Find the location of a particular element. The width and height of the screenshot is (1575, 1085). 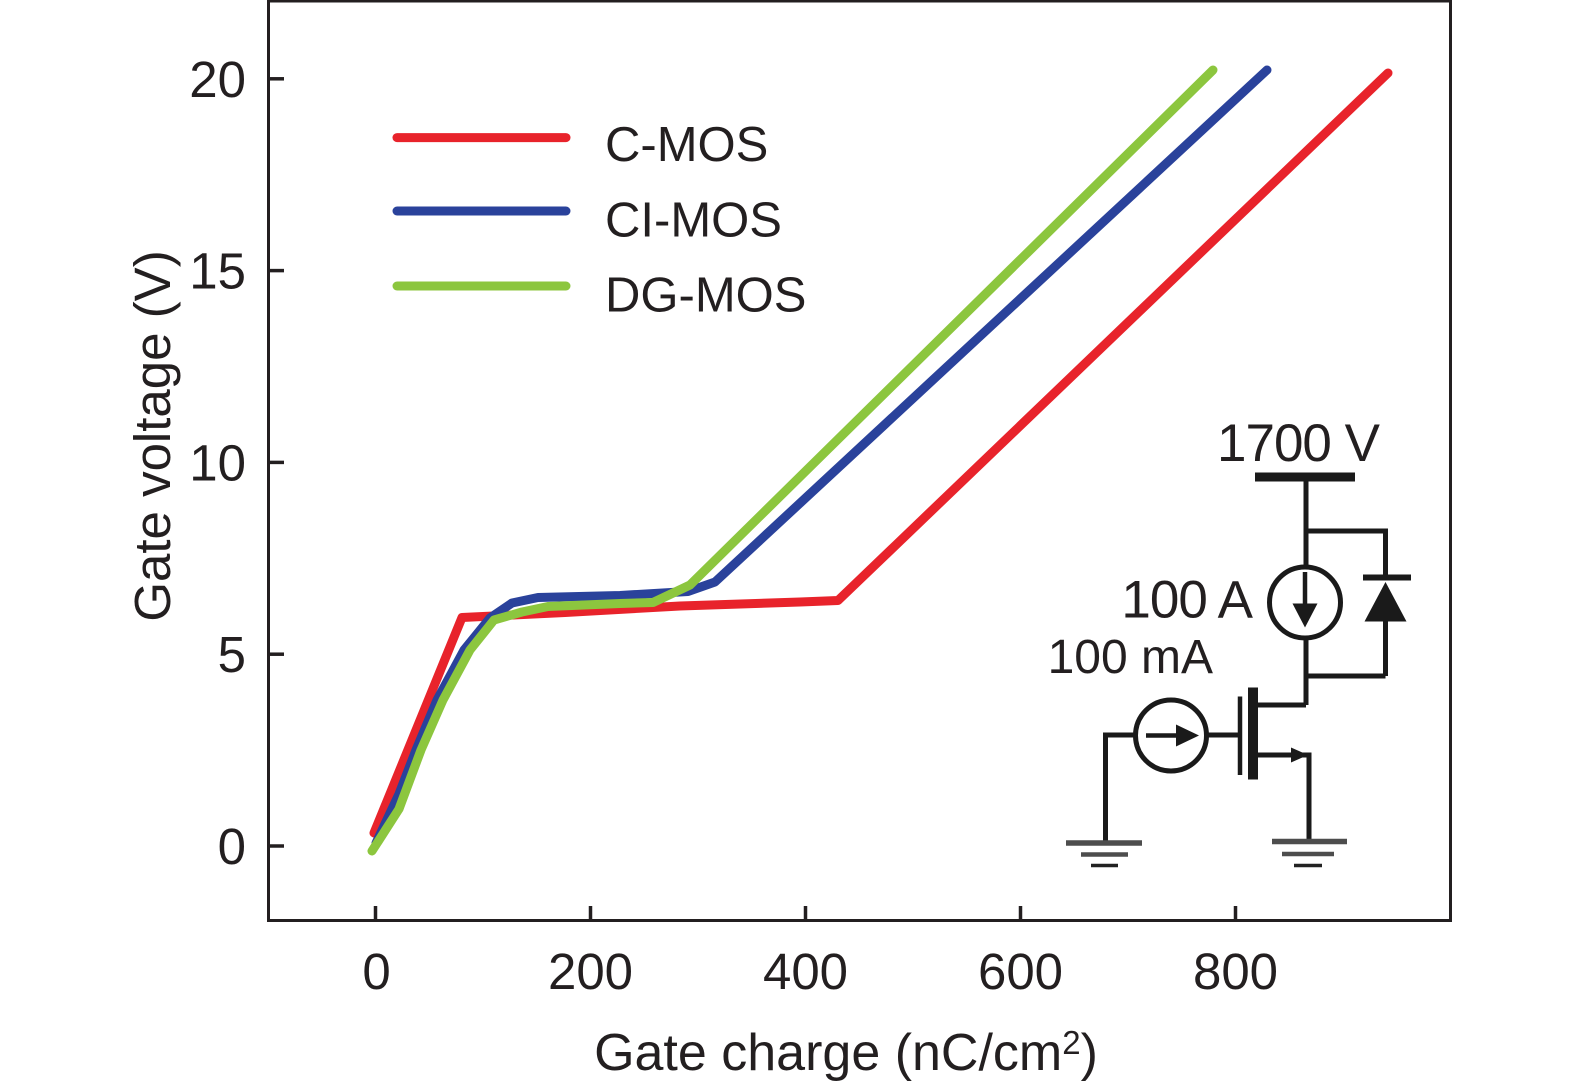

svg-text: Gate voltage (V) is located at coordinates (152, 435).